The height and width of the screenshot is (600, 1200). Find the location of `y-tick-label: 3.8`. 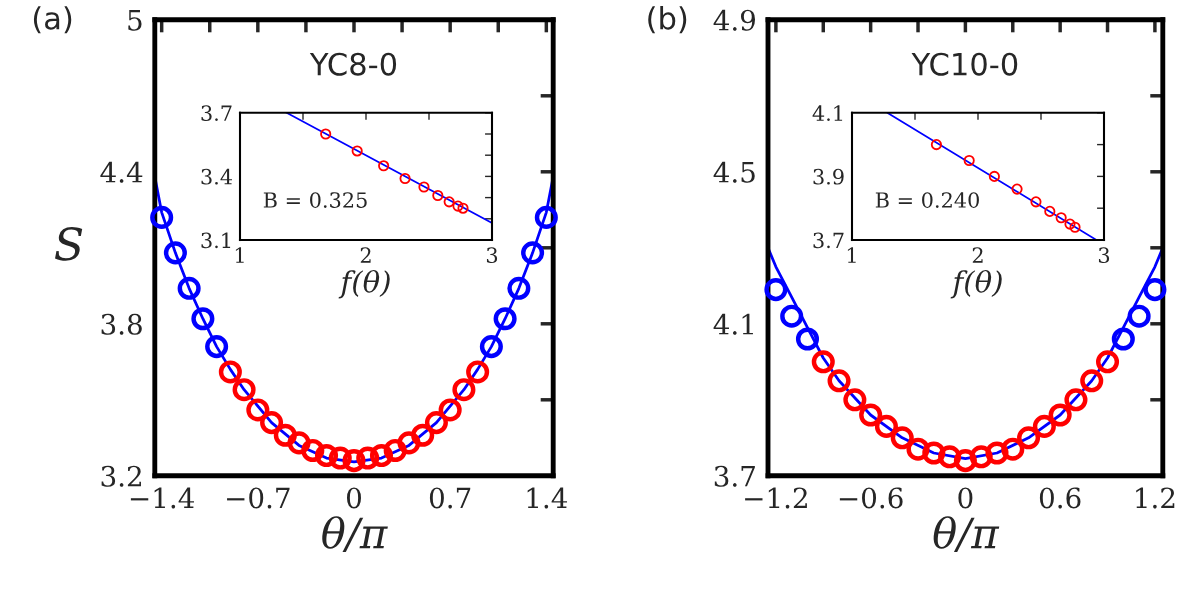

y-tick-label: 3.8 is located at coordinates (121, 324).